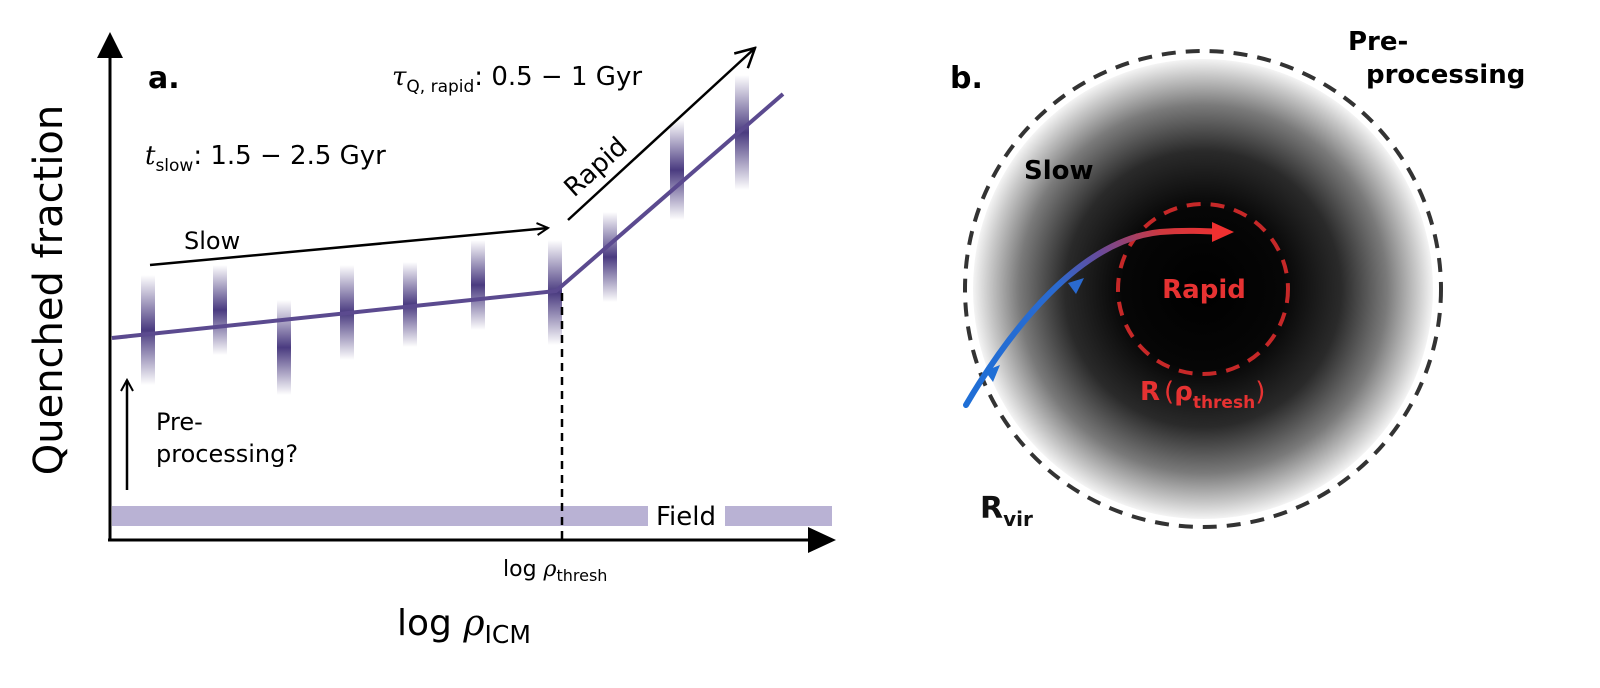 The height and width of the screenshot is (688, 1600). What do you see at coordinates (164, 78) in the screenshot?
I see `panel-a-label: a.` at bounding box center [164, 78].